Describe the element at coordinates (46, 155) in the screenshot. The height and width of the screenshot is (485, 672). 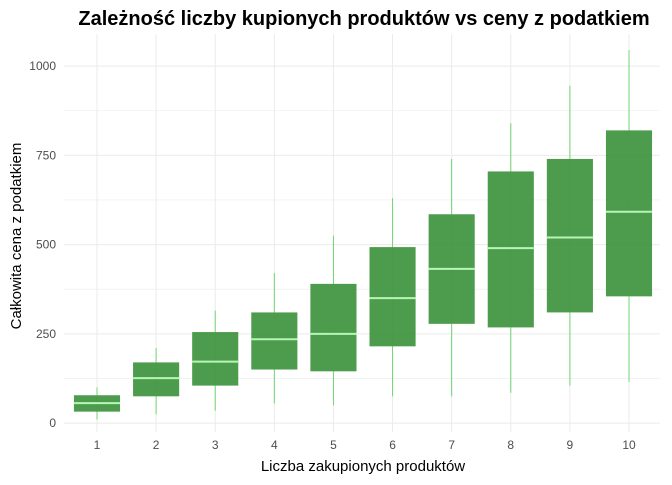
I see `y-tick-label: 750` at that location.